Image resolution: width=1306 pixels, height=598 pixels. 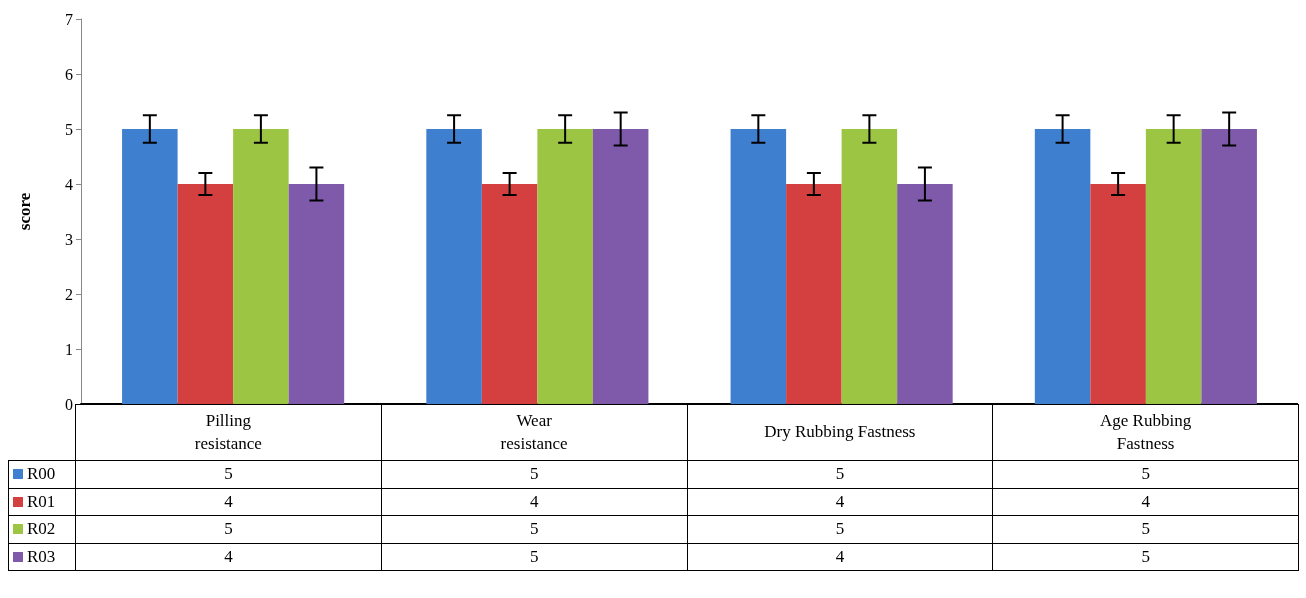 What do you see at coordinates (534, 432) in the screenshot?
I see `x-tick-label: Wear resistance` at bounding box center [534, 432].